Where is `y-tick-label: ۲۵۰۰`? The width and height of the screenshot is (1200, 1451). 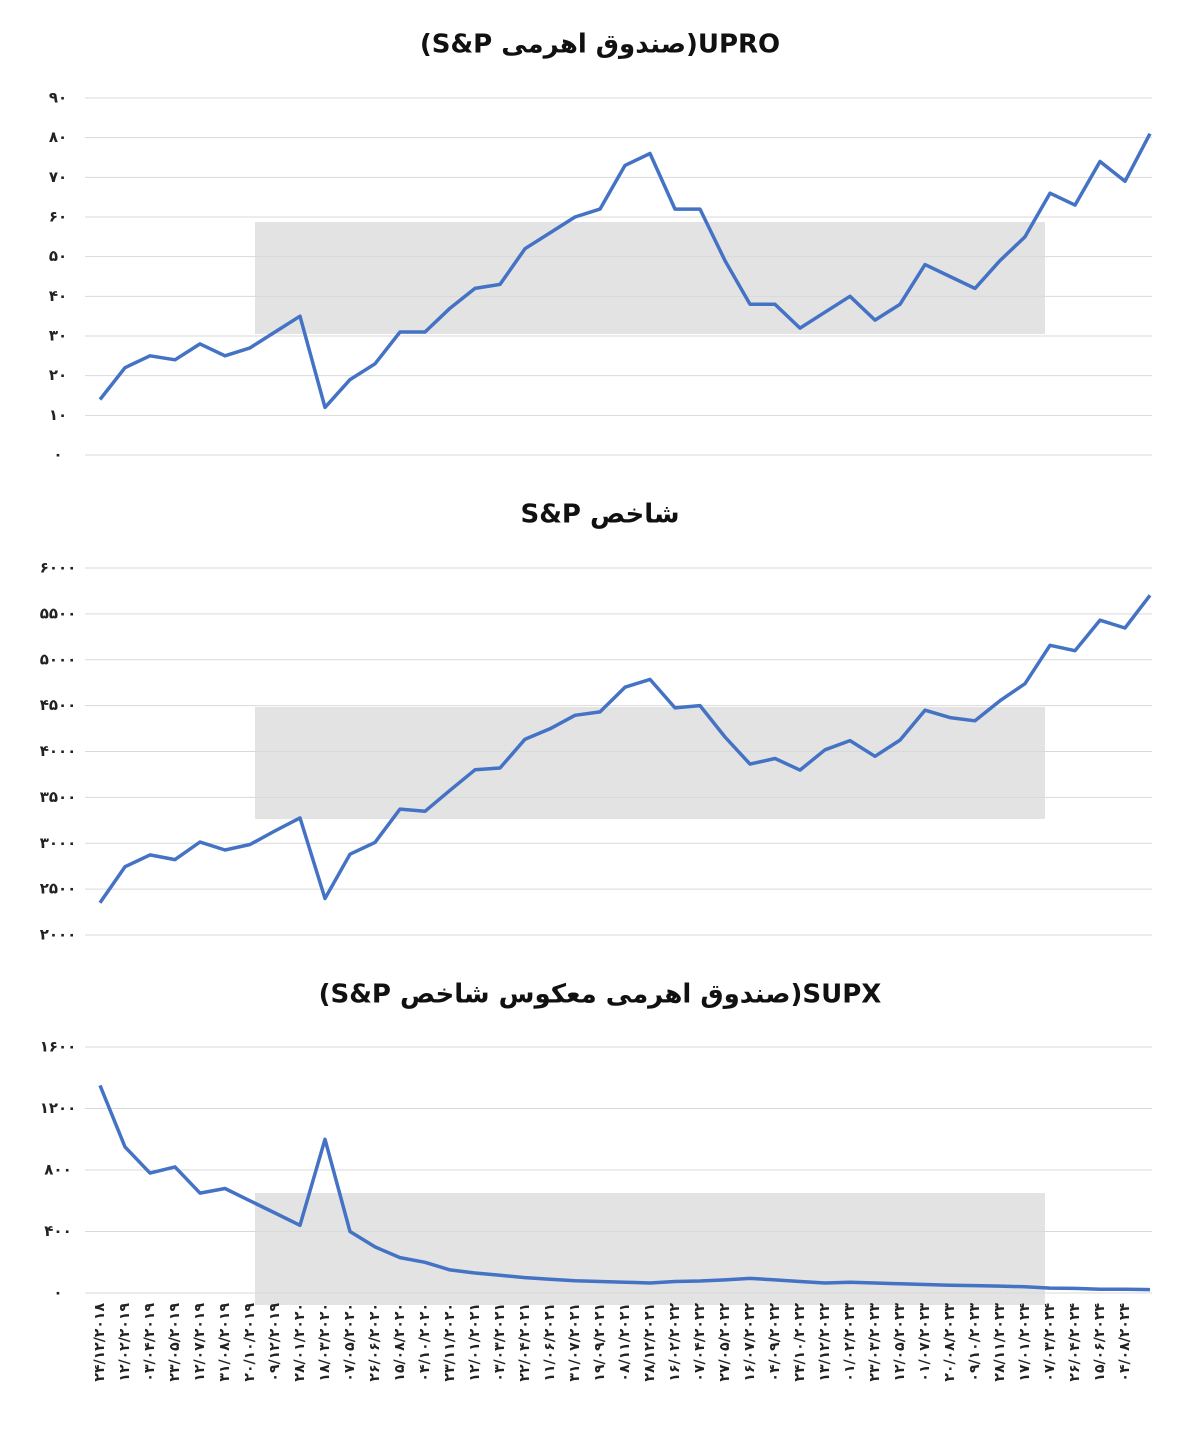 y-tick-label: ۲۵۰۰ is located at coordinates (58, 889).